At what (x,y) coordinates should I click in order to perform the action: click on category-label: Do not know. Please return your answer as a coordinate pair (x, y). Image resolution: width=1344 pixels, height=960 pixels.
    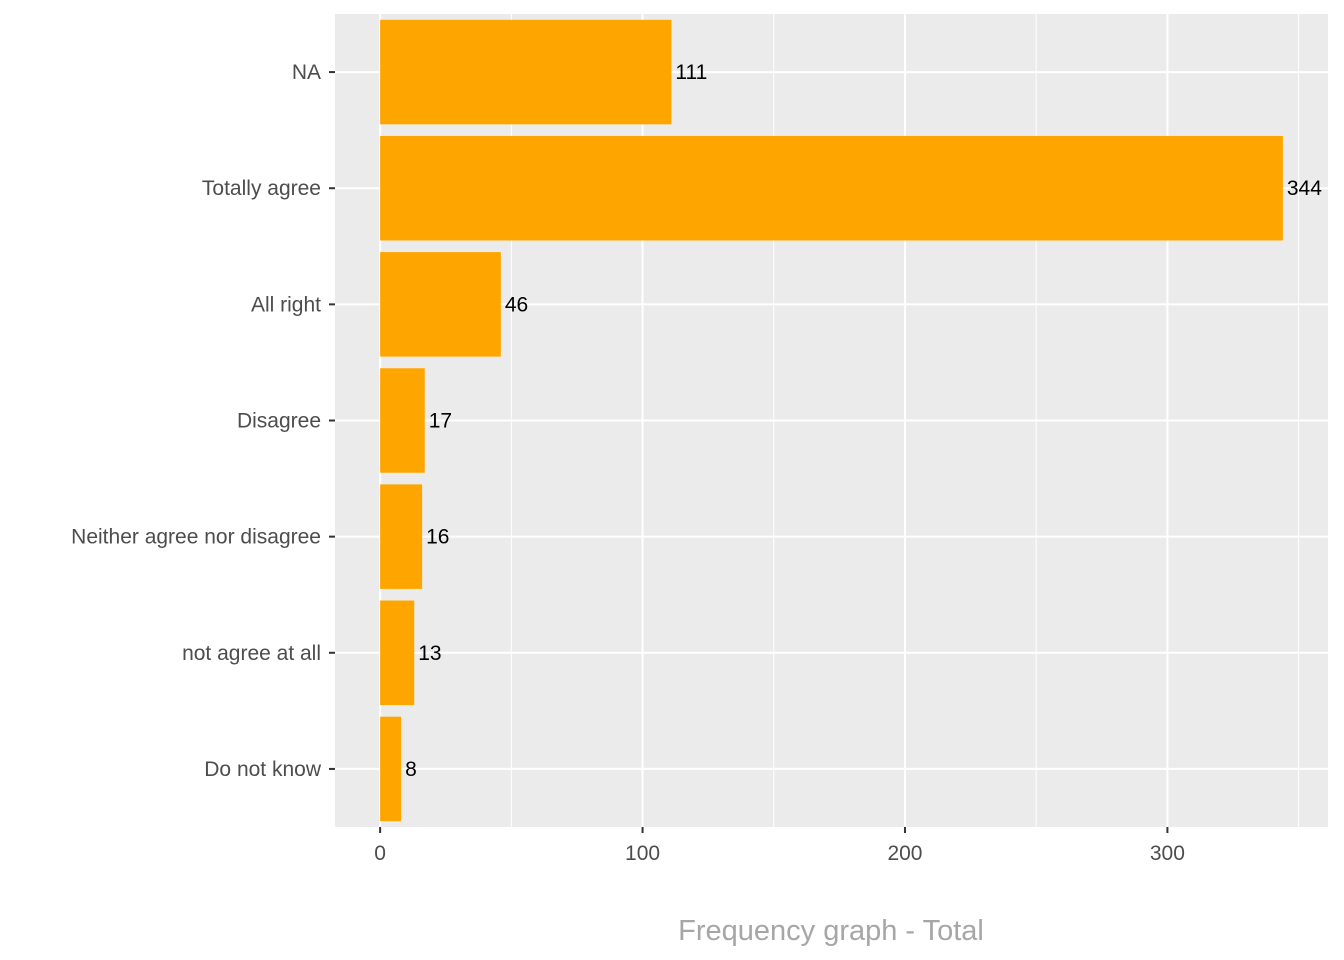
    Looking at the image, I should click on (263, 769).